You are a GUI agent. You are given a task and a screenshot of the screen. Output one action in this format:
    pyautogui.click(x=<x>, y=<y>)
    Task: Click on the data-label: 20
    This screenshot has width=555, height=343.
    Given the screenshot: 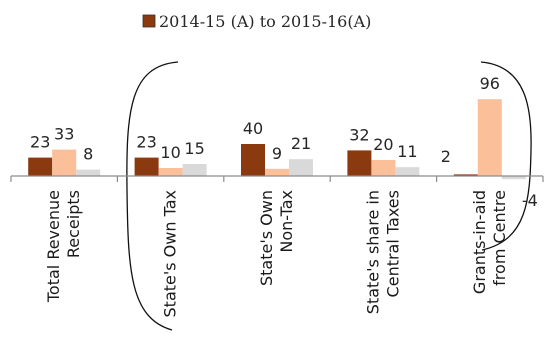 What is the action you would take?
    pyautogui.click(x=383, y=144)
    